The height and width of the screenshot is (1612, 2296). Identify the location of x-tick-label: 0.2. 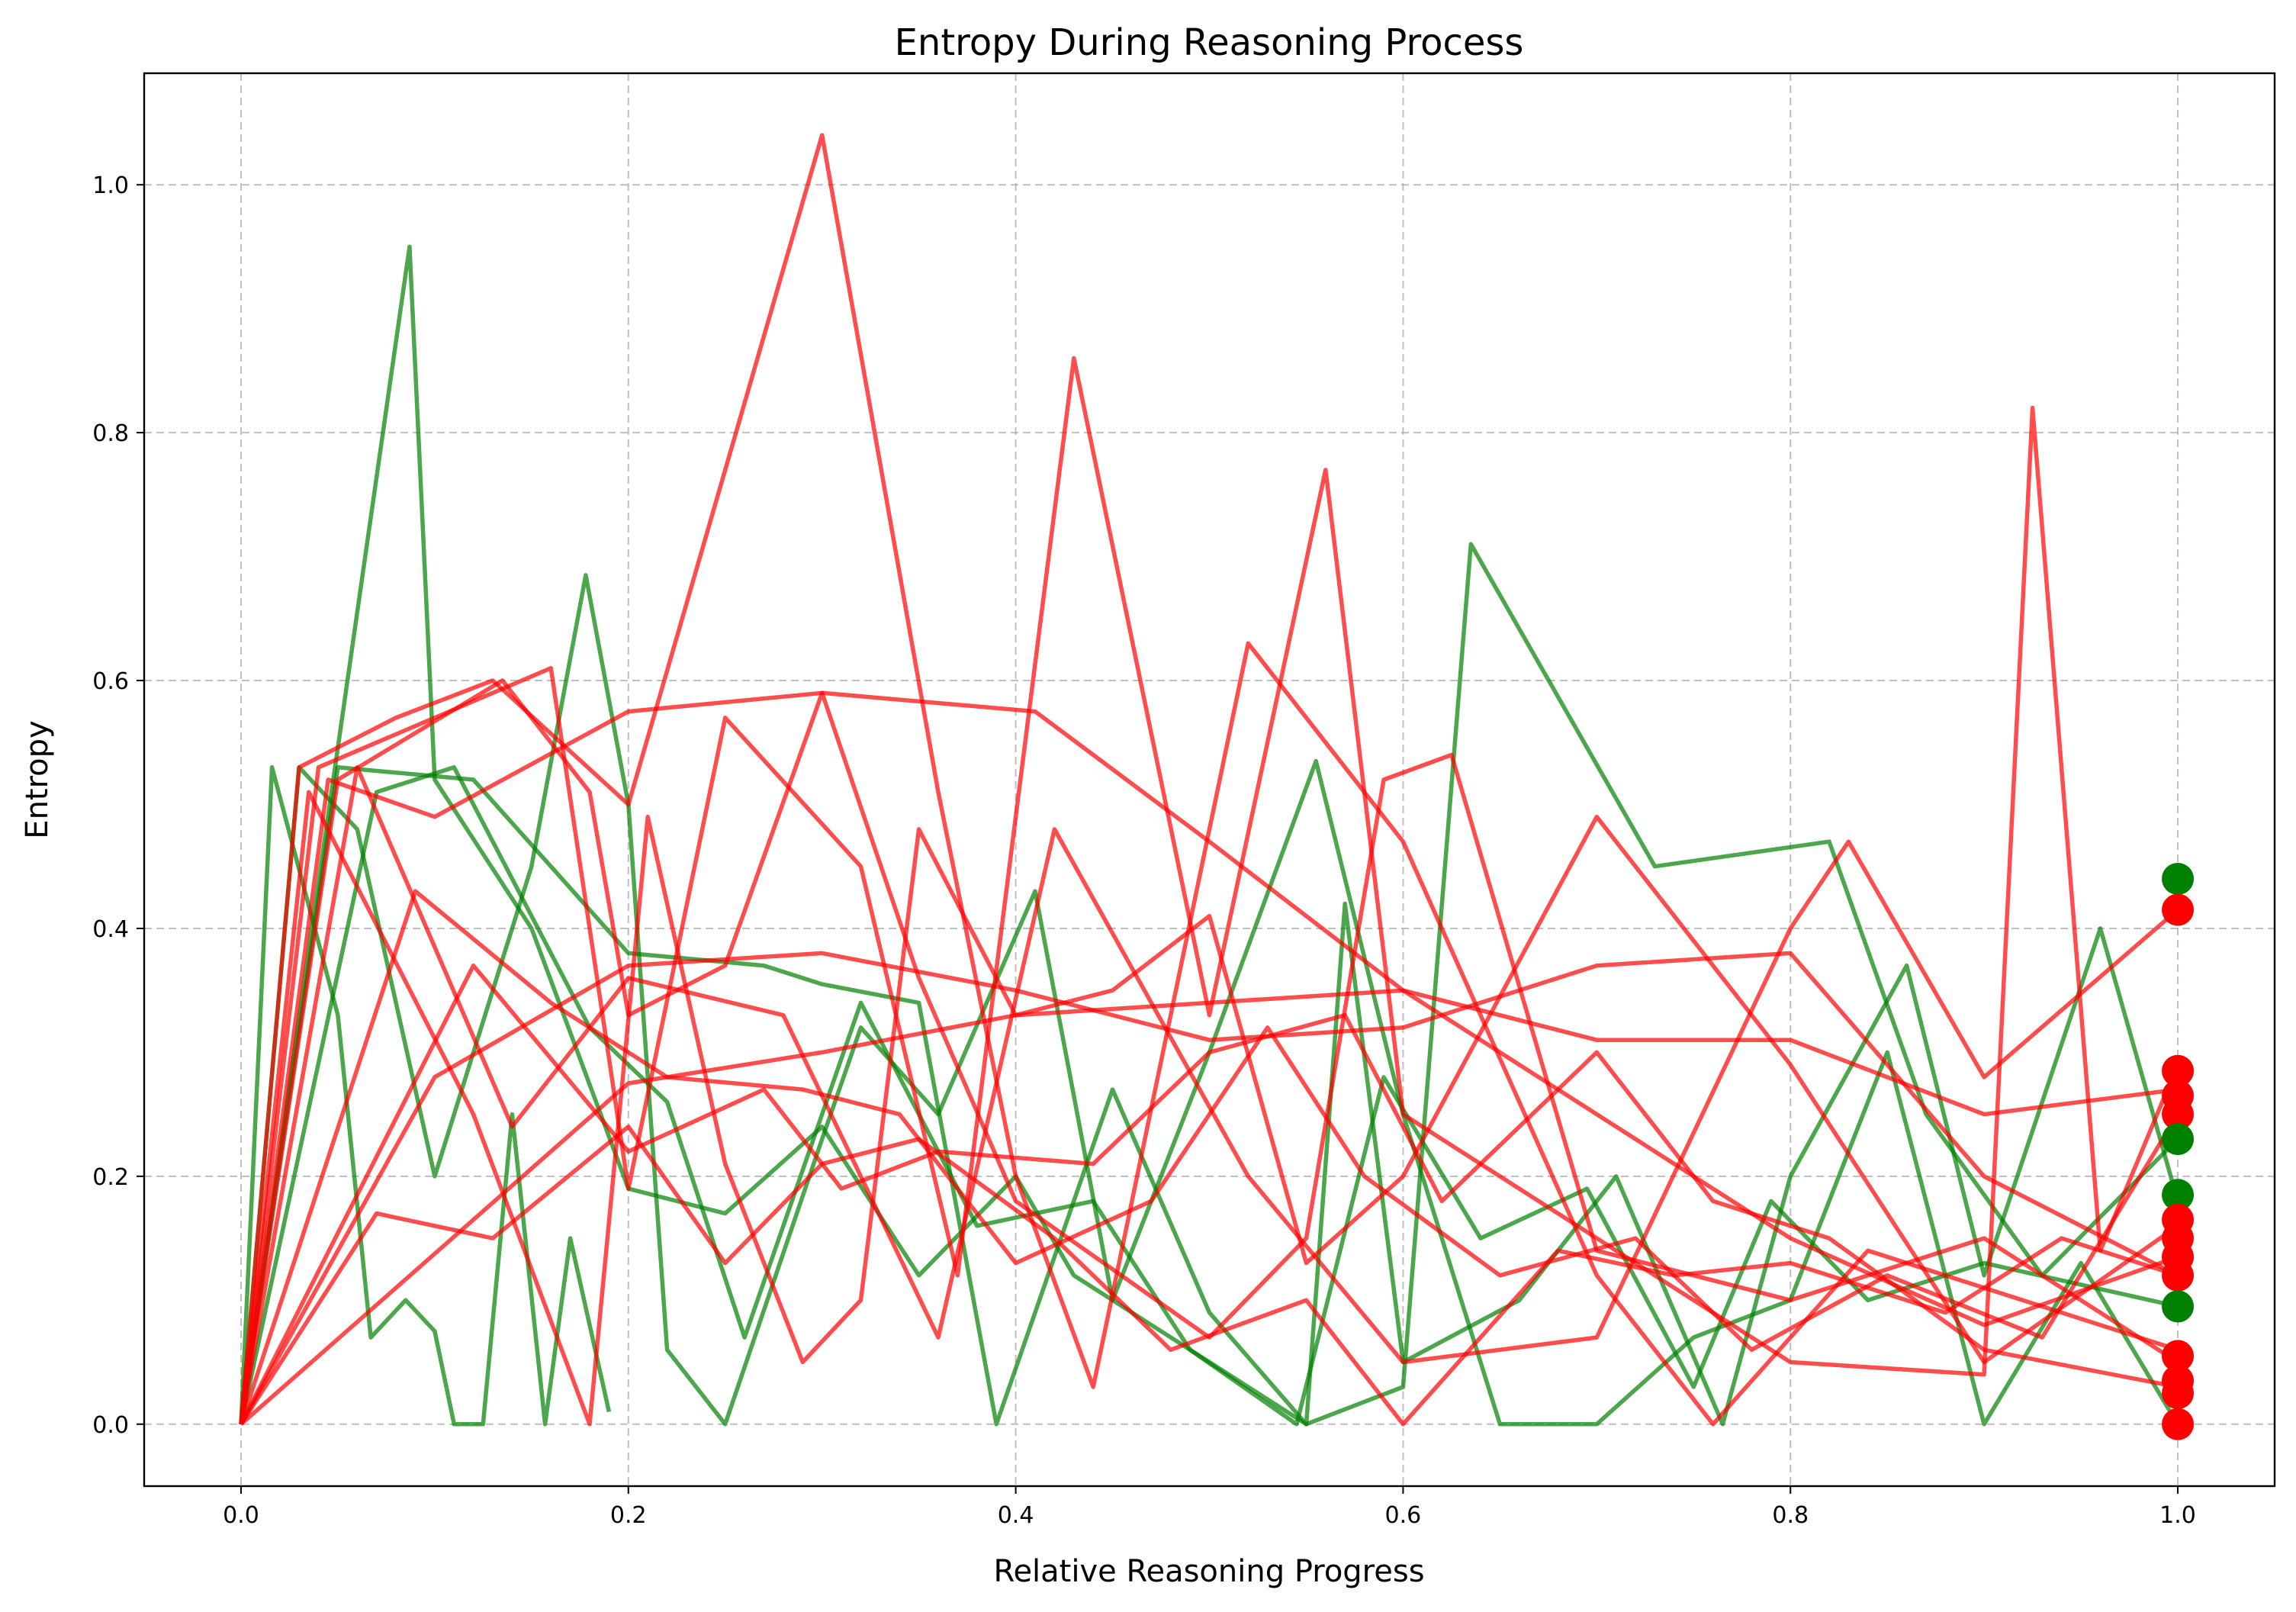
(629, 1515).